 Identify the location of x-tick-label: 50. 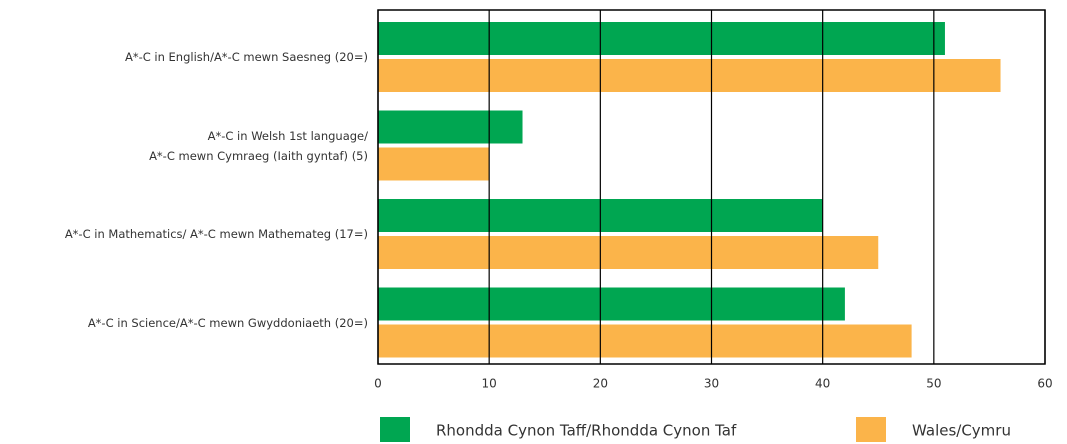
(933, 384).